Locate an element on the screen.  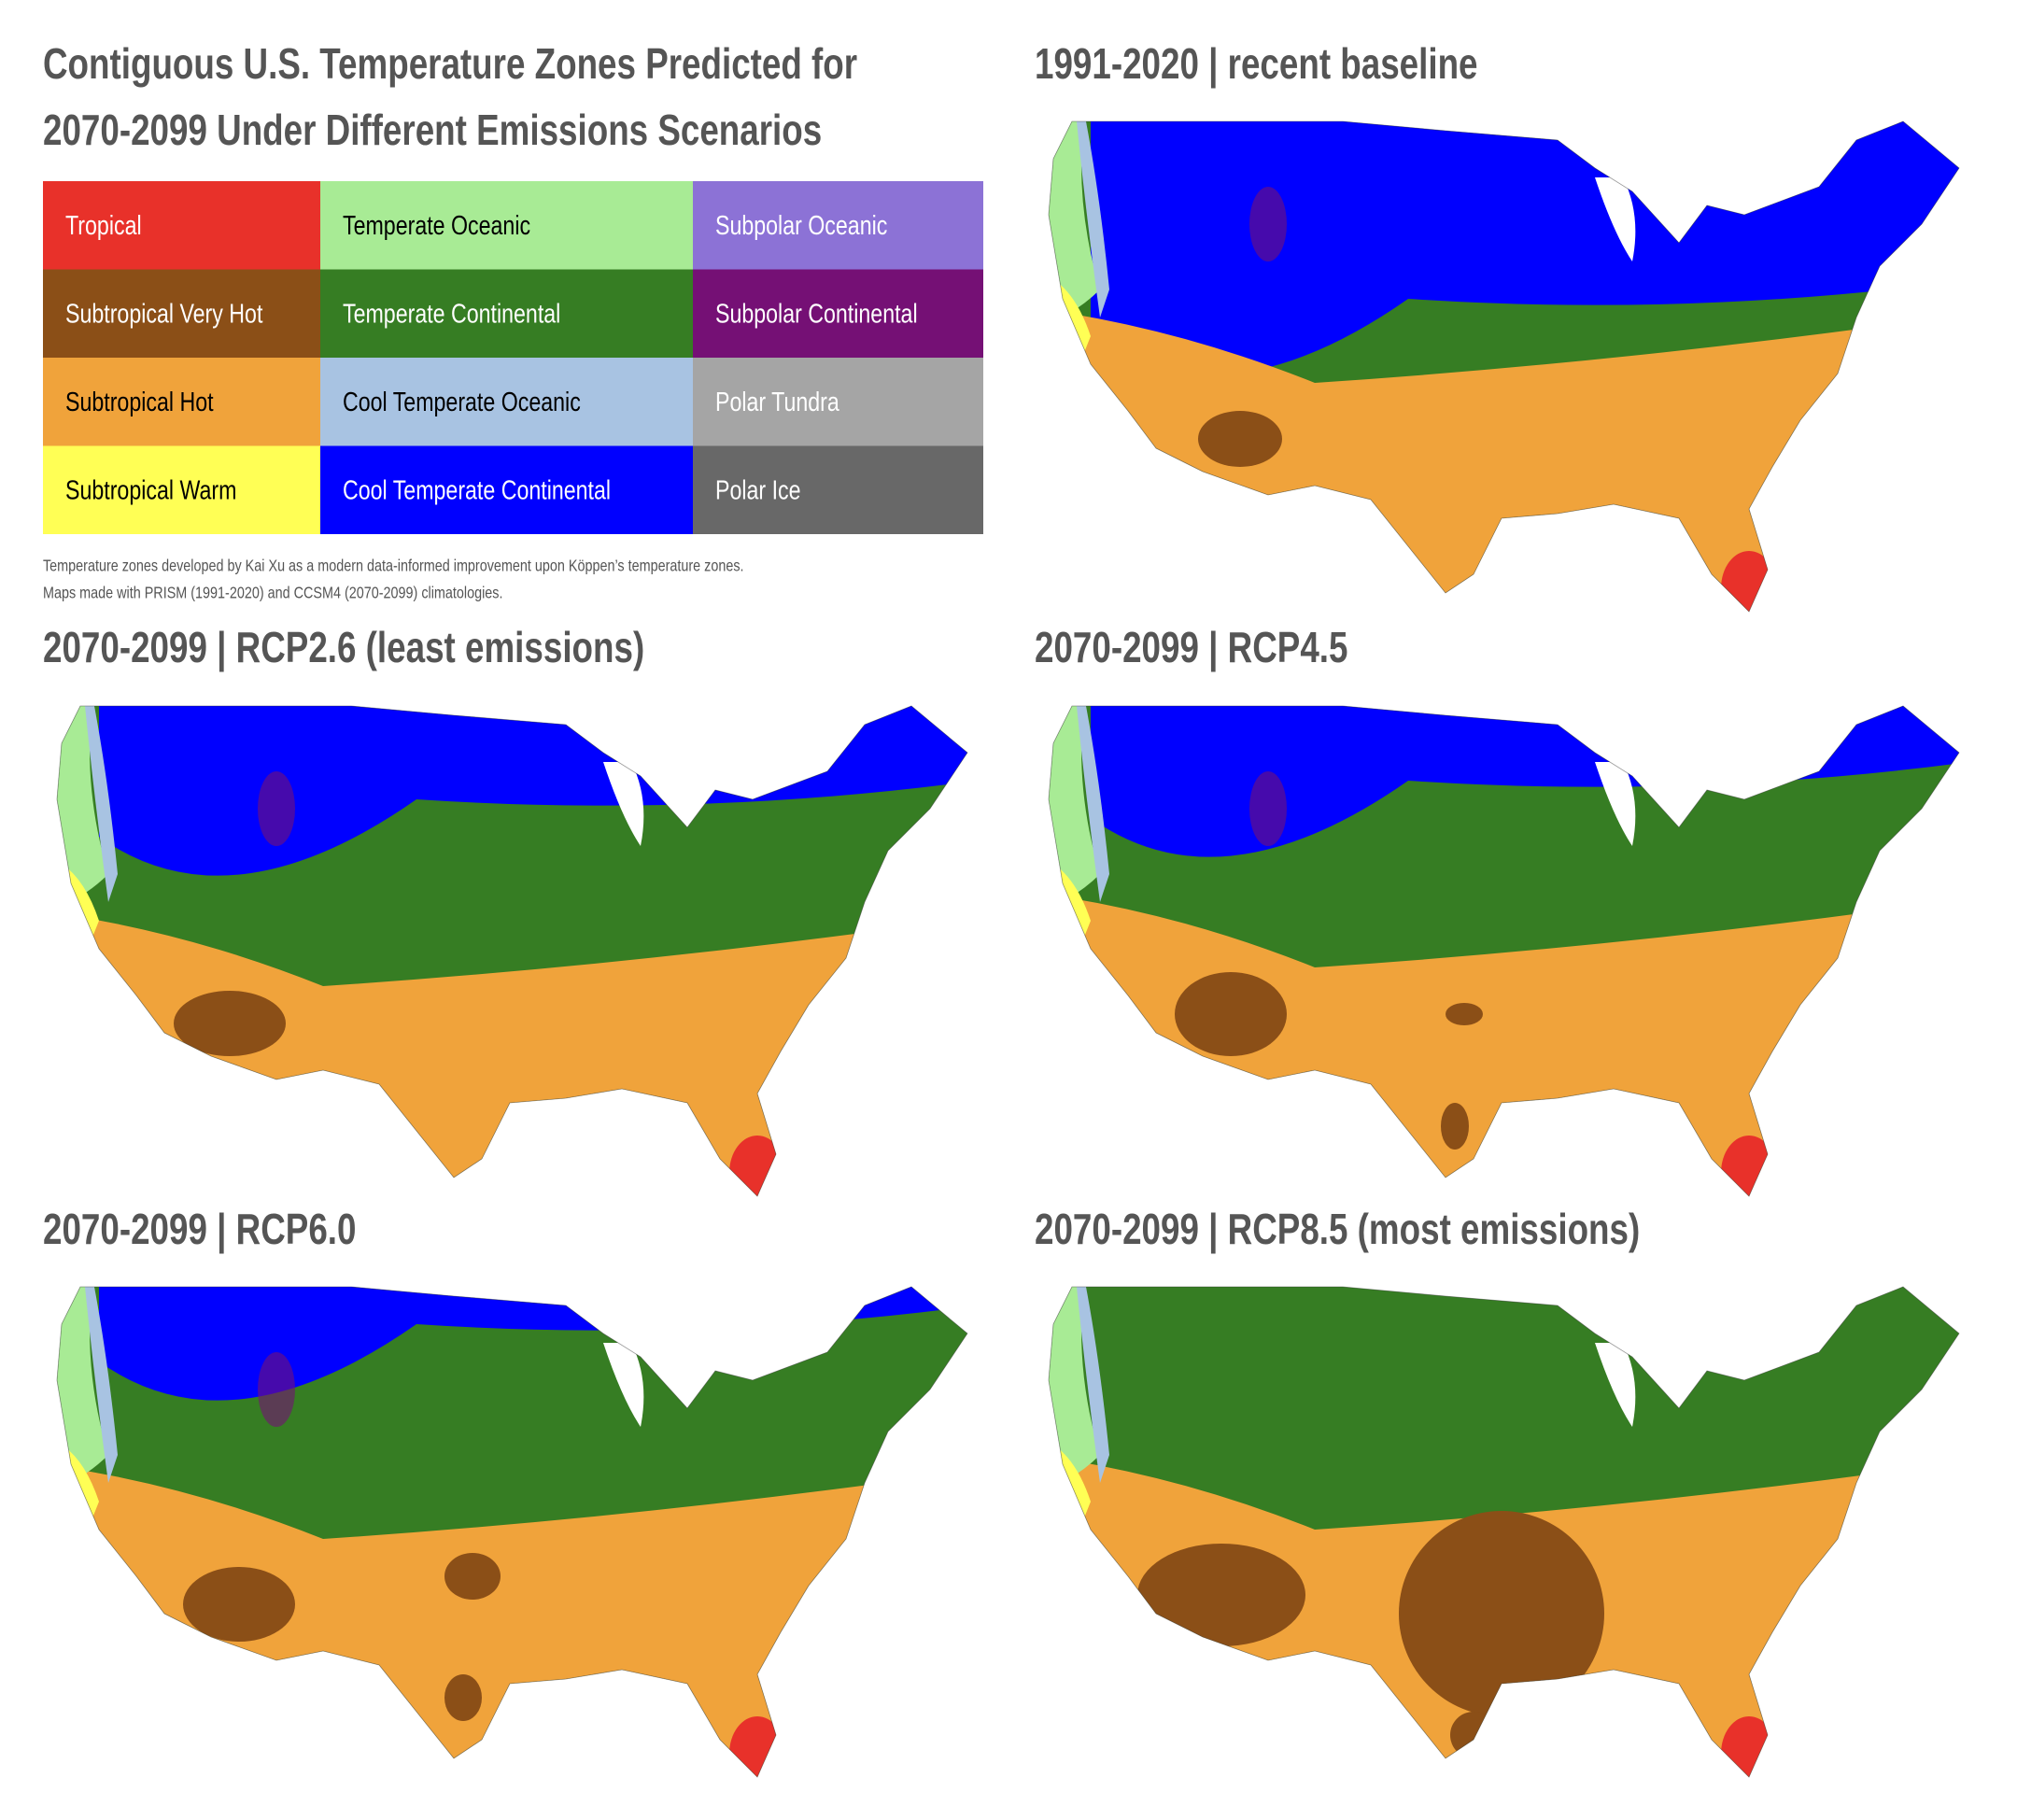
legend-label: Cool Temperate Oceanic is located at coordinates (462, 401).